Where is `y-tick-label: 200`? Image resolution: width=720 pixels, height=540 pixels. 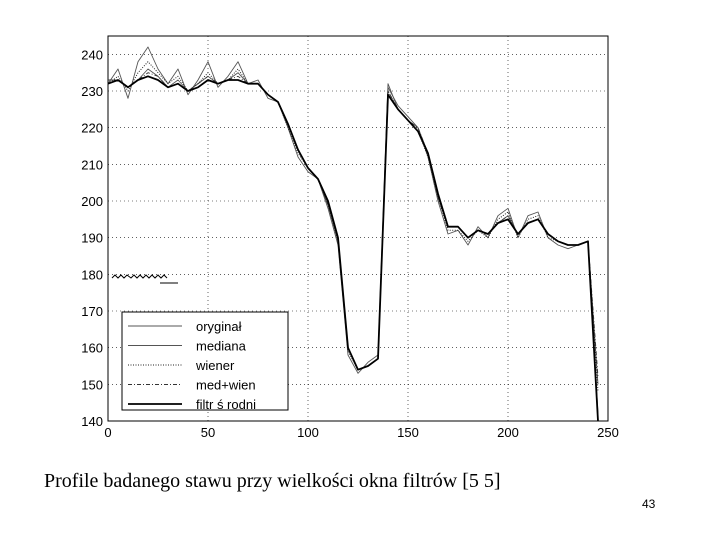
y-tick-label: 200 is located at coordinates (92, 201).